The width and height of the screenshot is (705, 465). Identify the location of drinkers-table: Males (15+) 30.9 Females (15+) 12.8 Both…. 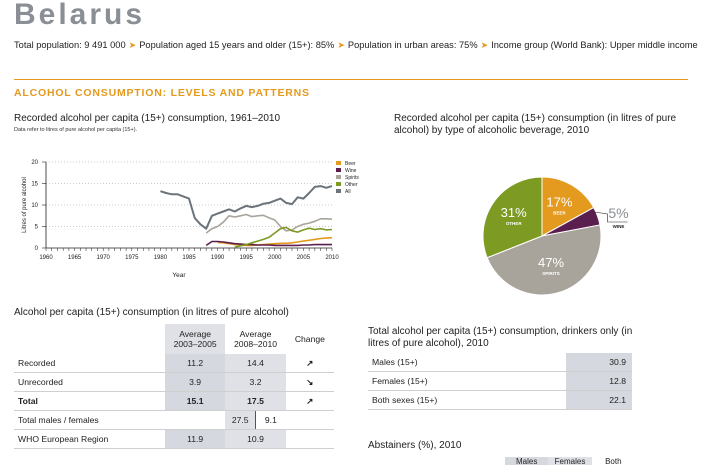
(500, 381).